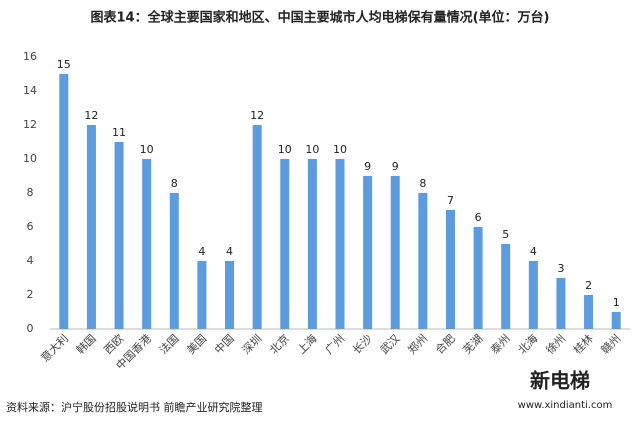 The height and width of the screenshot is (429, 640). What do you see at coordinates (30, 294) in the screenshot?
I see `y-tick-label: 2` at bounding box center [30, 294].